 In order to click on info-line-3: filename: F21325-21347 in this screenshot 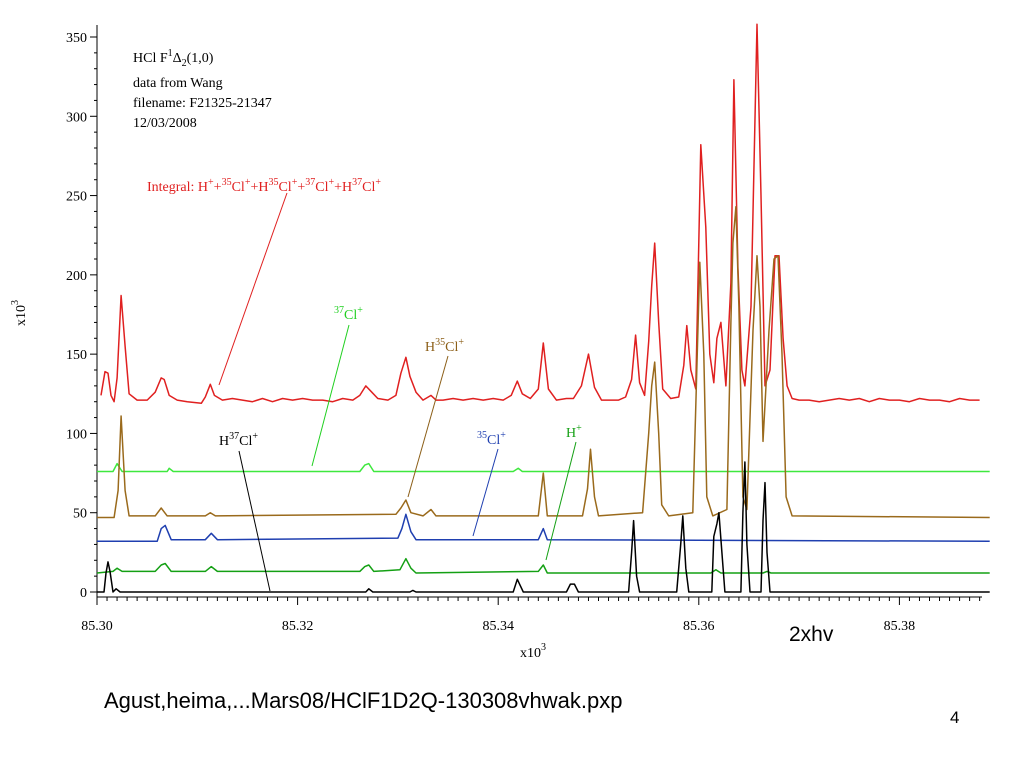, I will do `click(202, 103)`.